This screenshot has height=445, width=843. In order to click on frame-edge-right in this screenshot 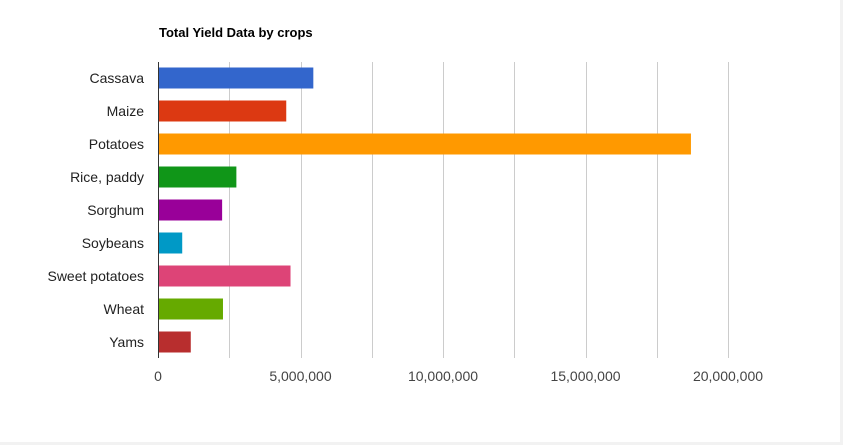, I will do `click(841, 222)`.